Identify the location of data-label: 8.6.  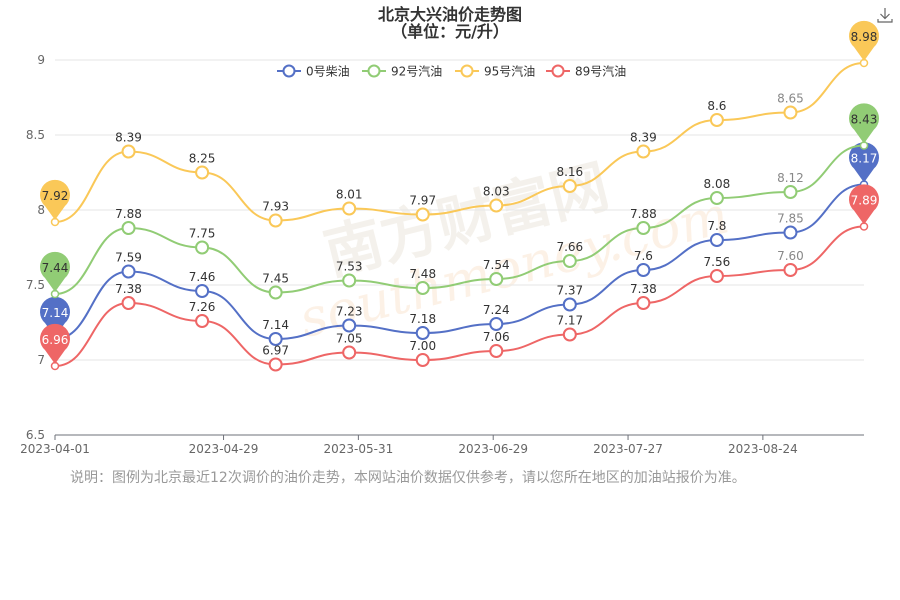
(716, 106).